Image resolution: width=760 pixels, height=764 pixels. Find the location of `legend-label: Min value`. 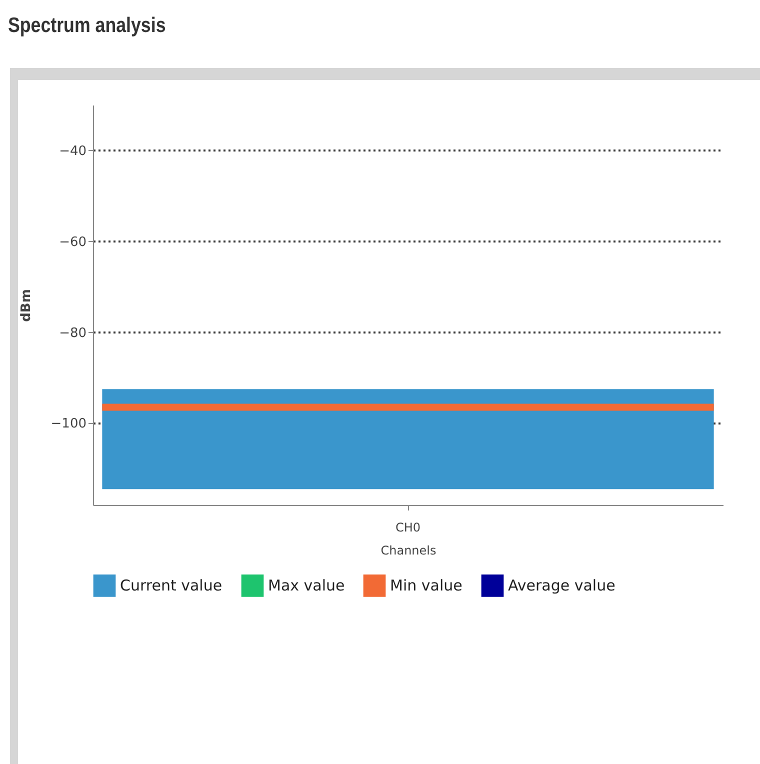

legend-label: Min value is located at coordinates (426, 585).